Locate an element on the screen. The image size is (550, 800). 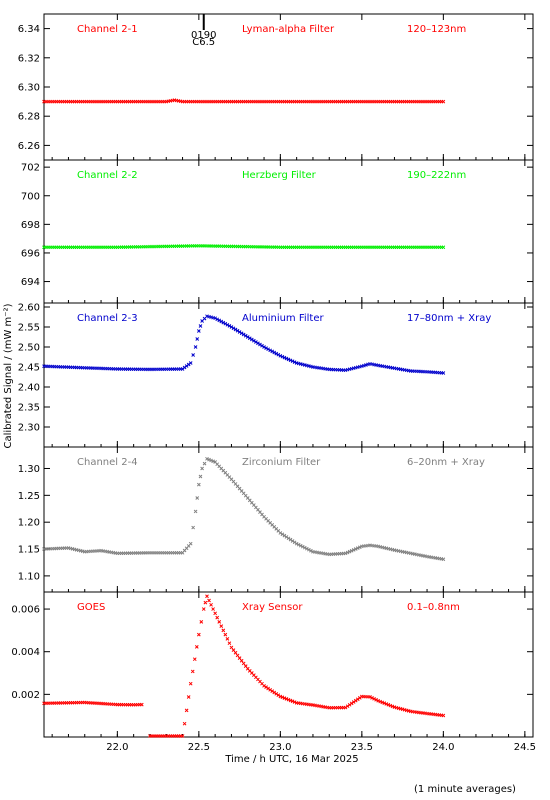
x-tick-label: 24.5 is located at coordinates (525, 747).